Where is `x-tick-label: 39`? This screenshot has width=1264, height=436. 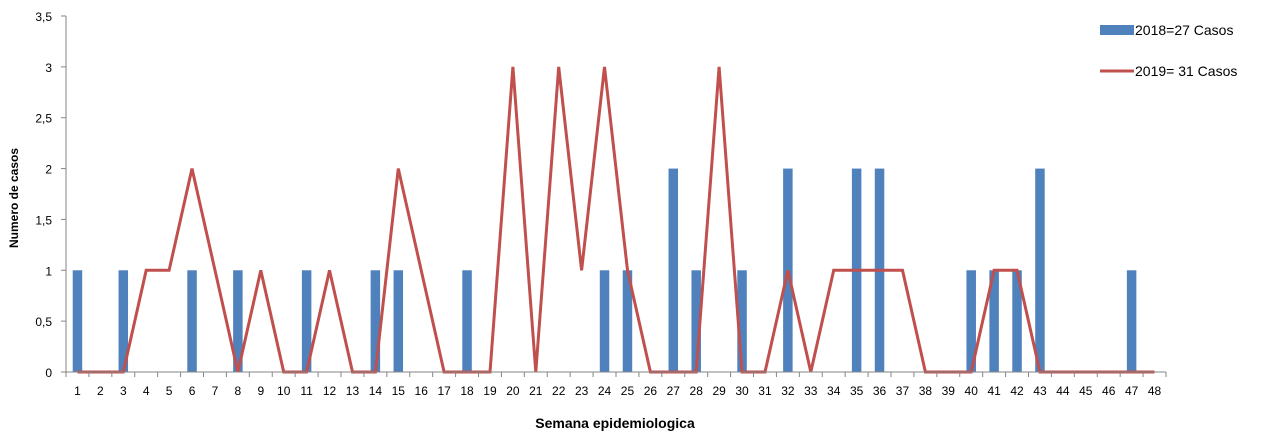 x-tick-label: 39 is located at coordinates (949, 391).